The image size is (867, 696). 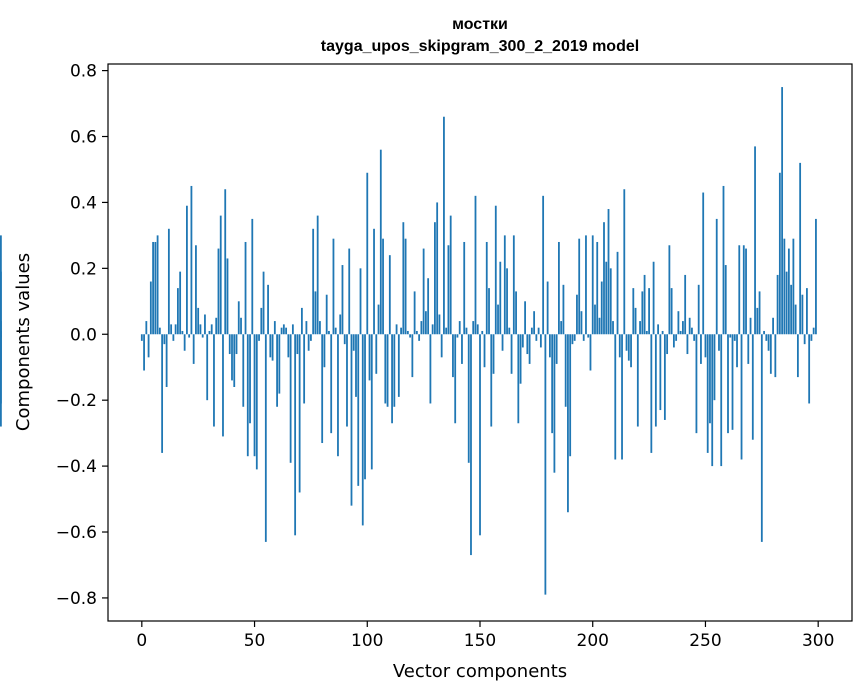 I want to click on y-axis-label: Components values, so click(x=23, y=342).